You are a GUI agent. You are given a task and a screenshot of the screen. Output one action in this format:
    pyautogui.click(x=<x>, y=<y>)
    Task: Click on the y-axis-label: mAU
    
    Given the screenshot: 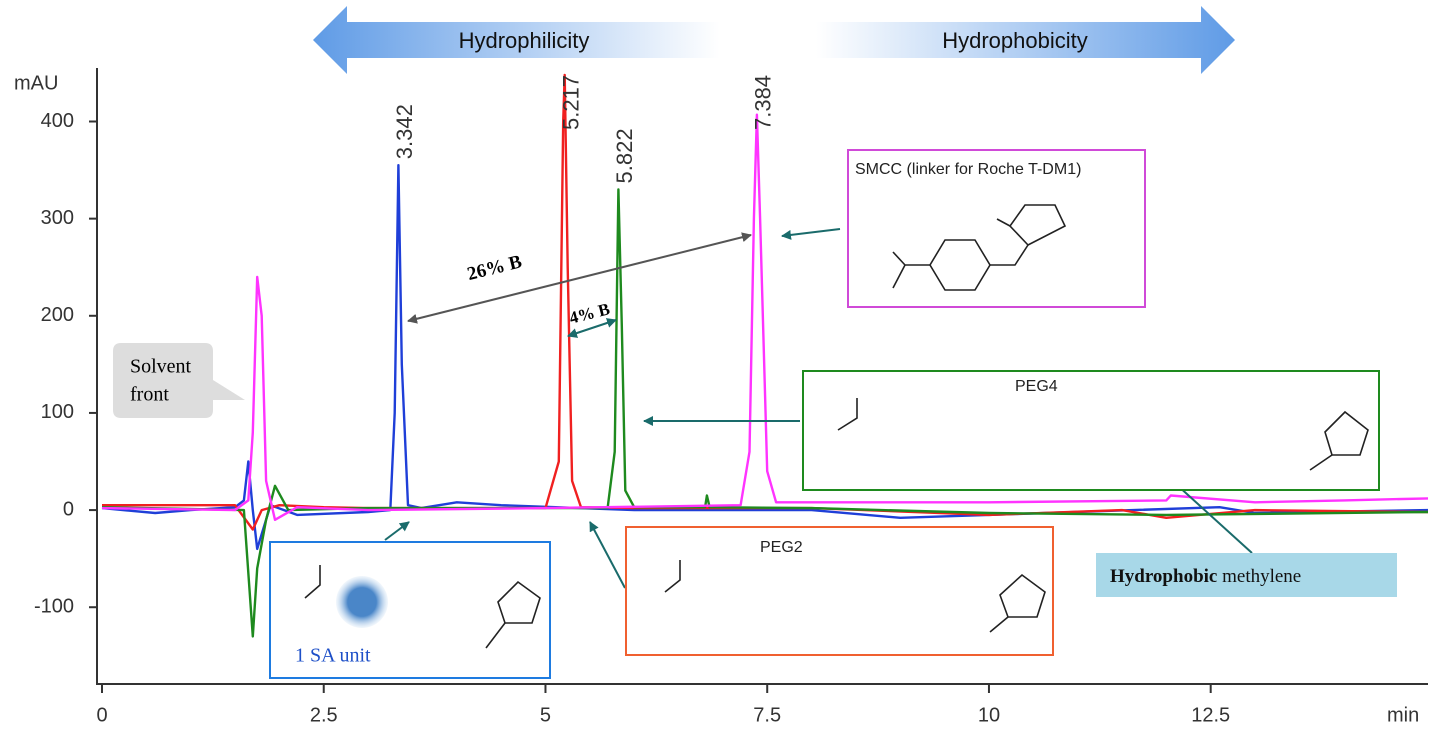 What is the action you would take?
    pyautogui.click(x=36, y=83)
    